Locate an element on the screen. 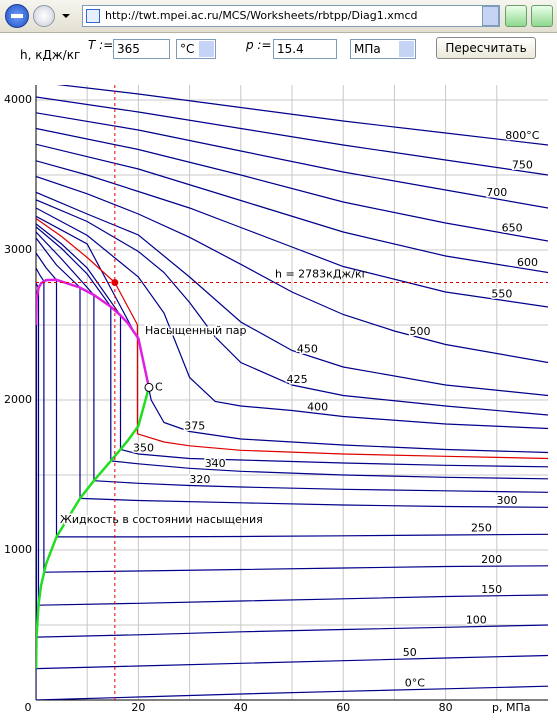 The image size is (557, 720). y-tick-label: 3000 is located at coordinates (18, 249).